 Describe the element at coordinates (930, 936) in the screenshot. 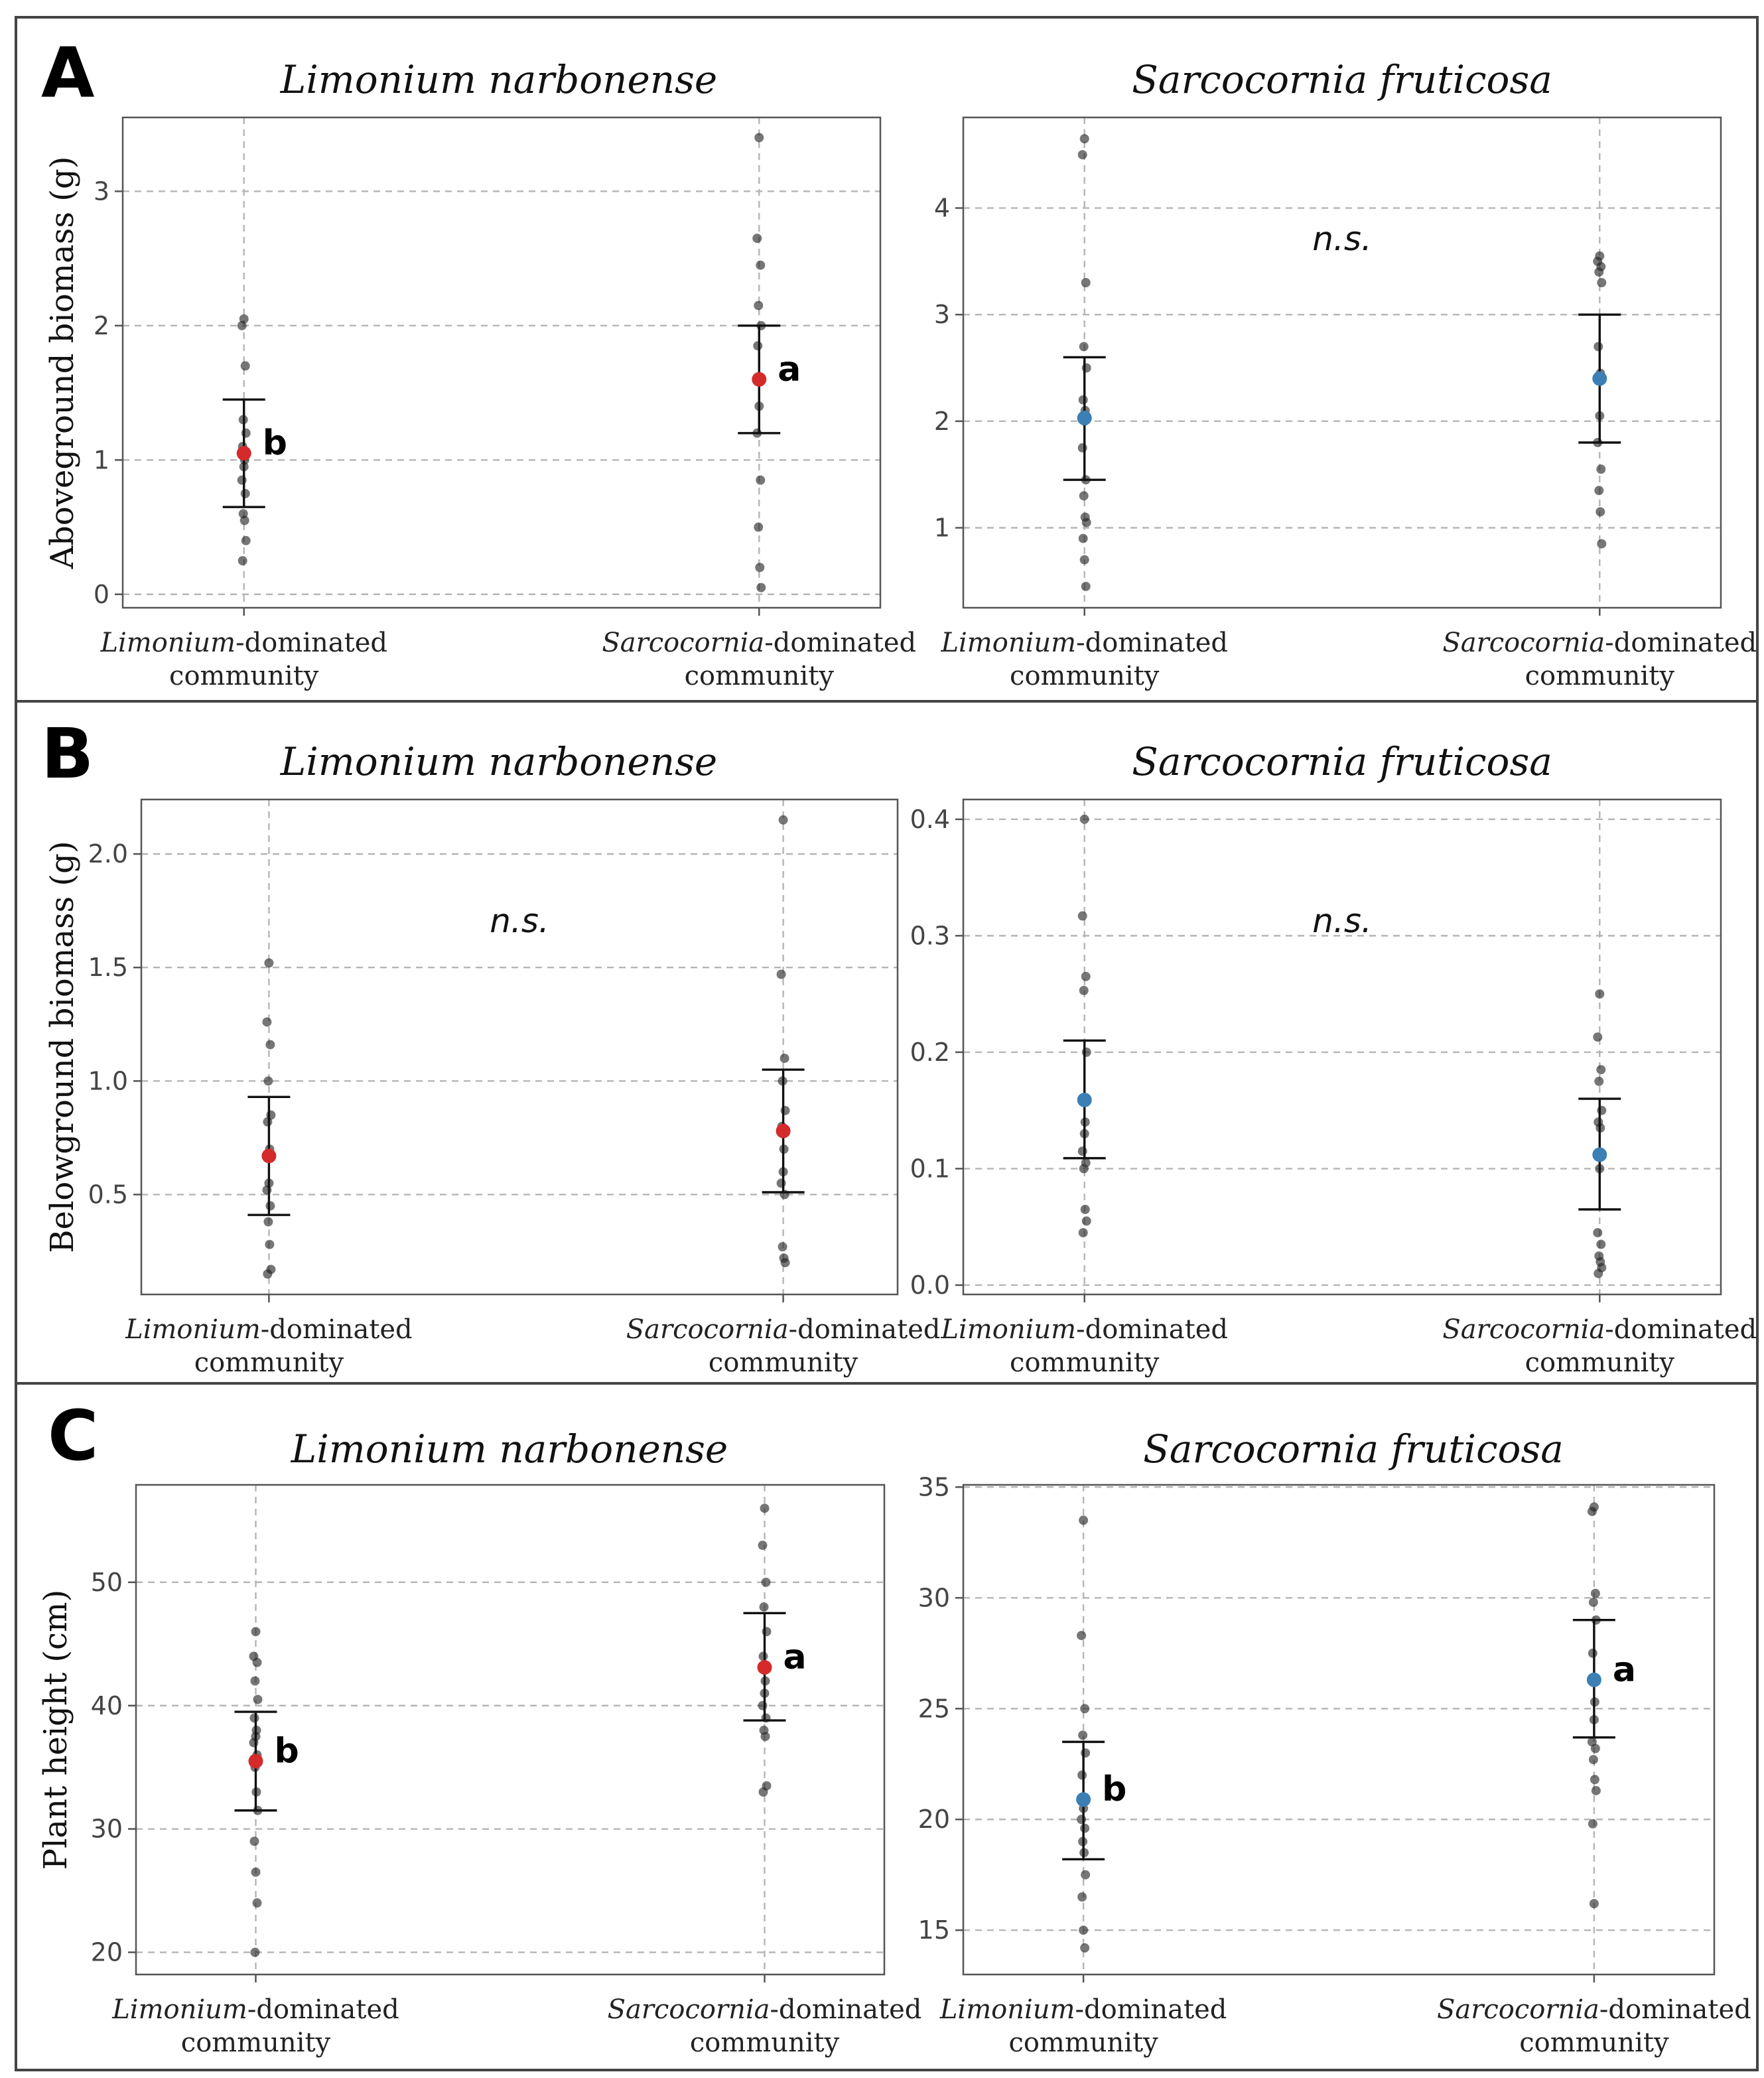

I see `y-tick-label: 0.3` at that location.